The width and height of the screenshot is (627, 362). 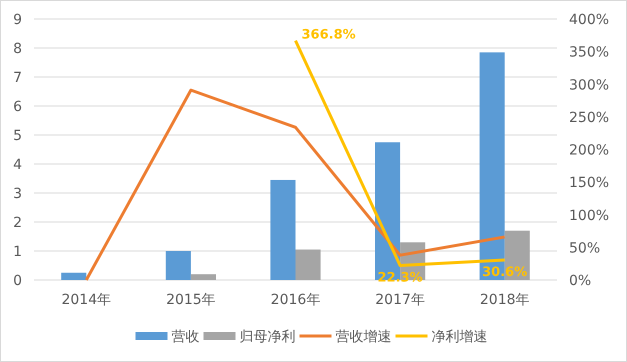 What do you see at coordinates (505, 300) in the screenshot?
I see `x-tick-label: 2018年` at bounding box center [505, 300].